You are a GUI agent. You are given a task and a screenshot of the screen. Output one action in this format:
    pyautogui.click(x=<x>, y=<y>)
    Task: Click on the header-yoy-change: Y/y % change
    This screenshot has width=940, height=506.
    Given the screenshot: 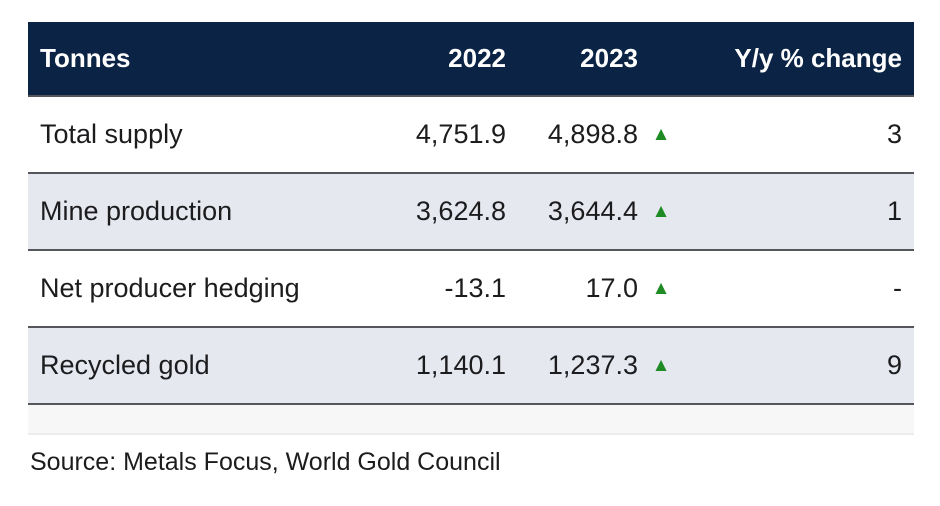 What is the action you would take?
    pyautogui.click(x=818, y=58)
    